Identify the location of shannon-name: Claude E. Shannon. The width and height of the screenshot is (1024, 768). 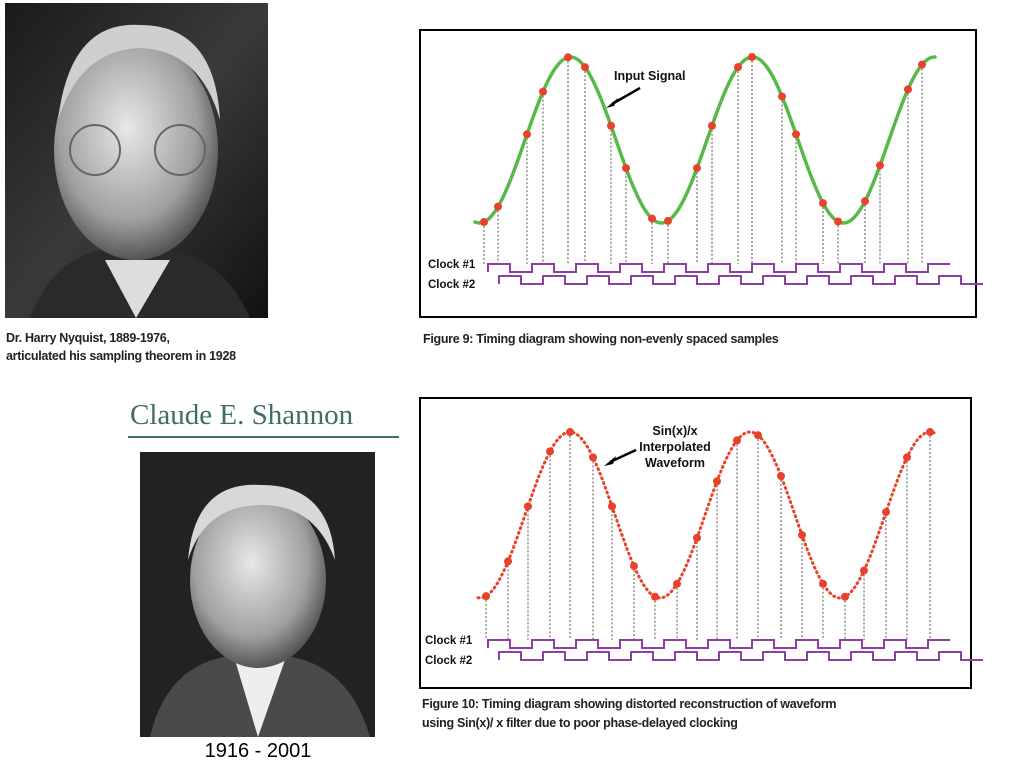
(242, 415).